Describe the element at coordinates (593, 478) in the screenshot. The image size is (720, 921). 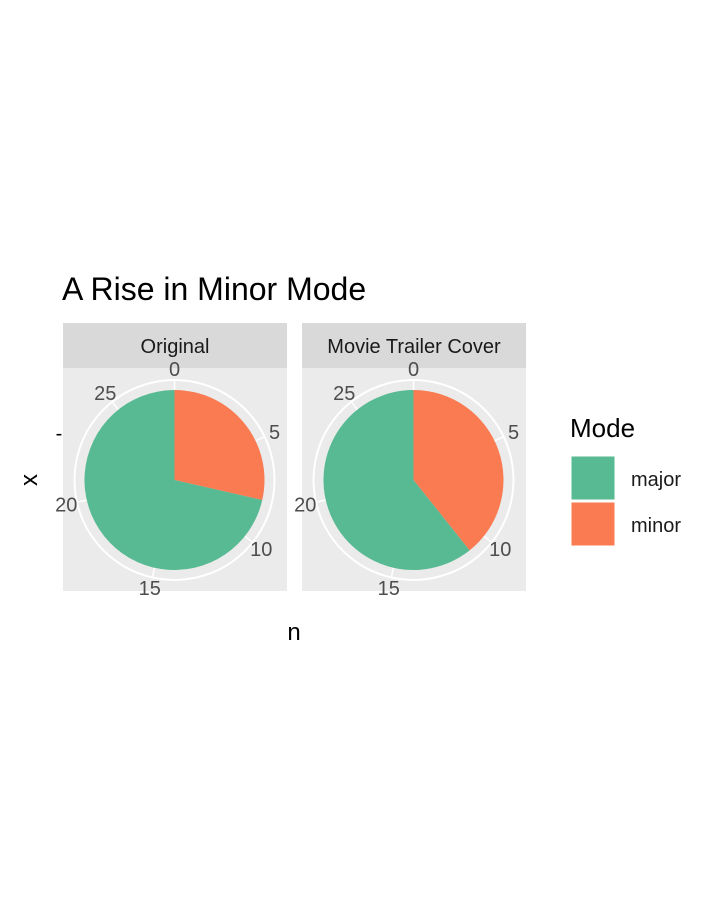
I see `legend-key-major` at that location.